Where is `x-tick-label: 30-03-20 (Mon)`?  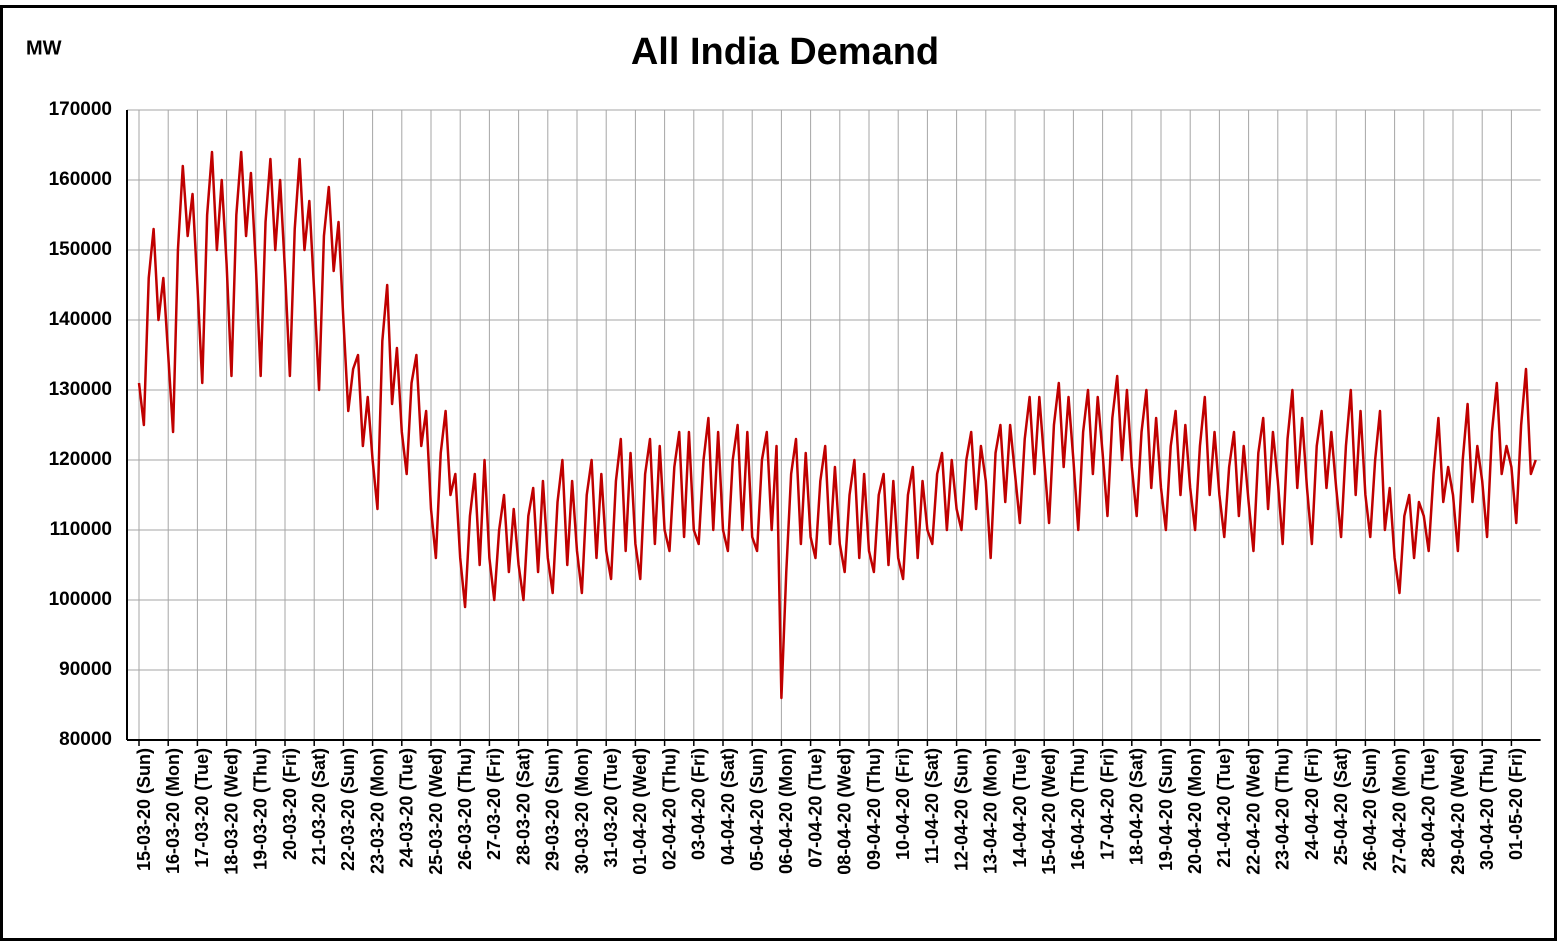
x-tick-label: 30-03-20 (Mon) is located at coordinates (582, 811).